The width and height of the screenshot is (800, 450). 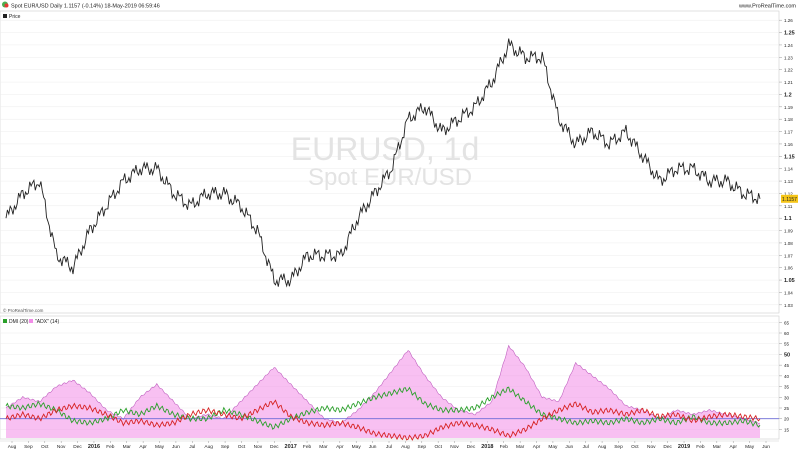 What do you see at coordinates (788, 95) in the screenshot?
I see `price-y-tick-label: 1.2` at bounding box center [788, 95].